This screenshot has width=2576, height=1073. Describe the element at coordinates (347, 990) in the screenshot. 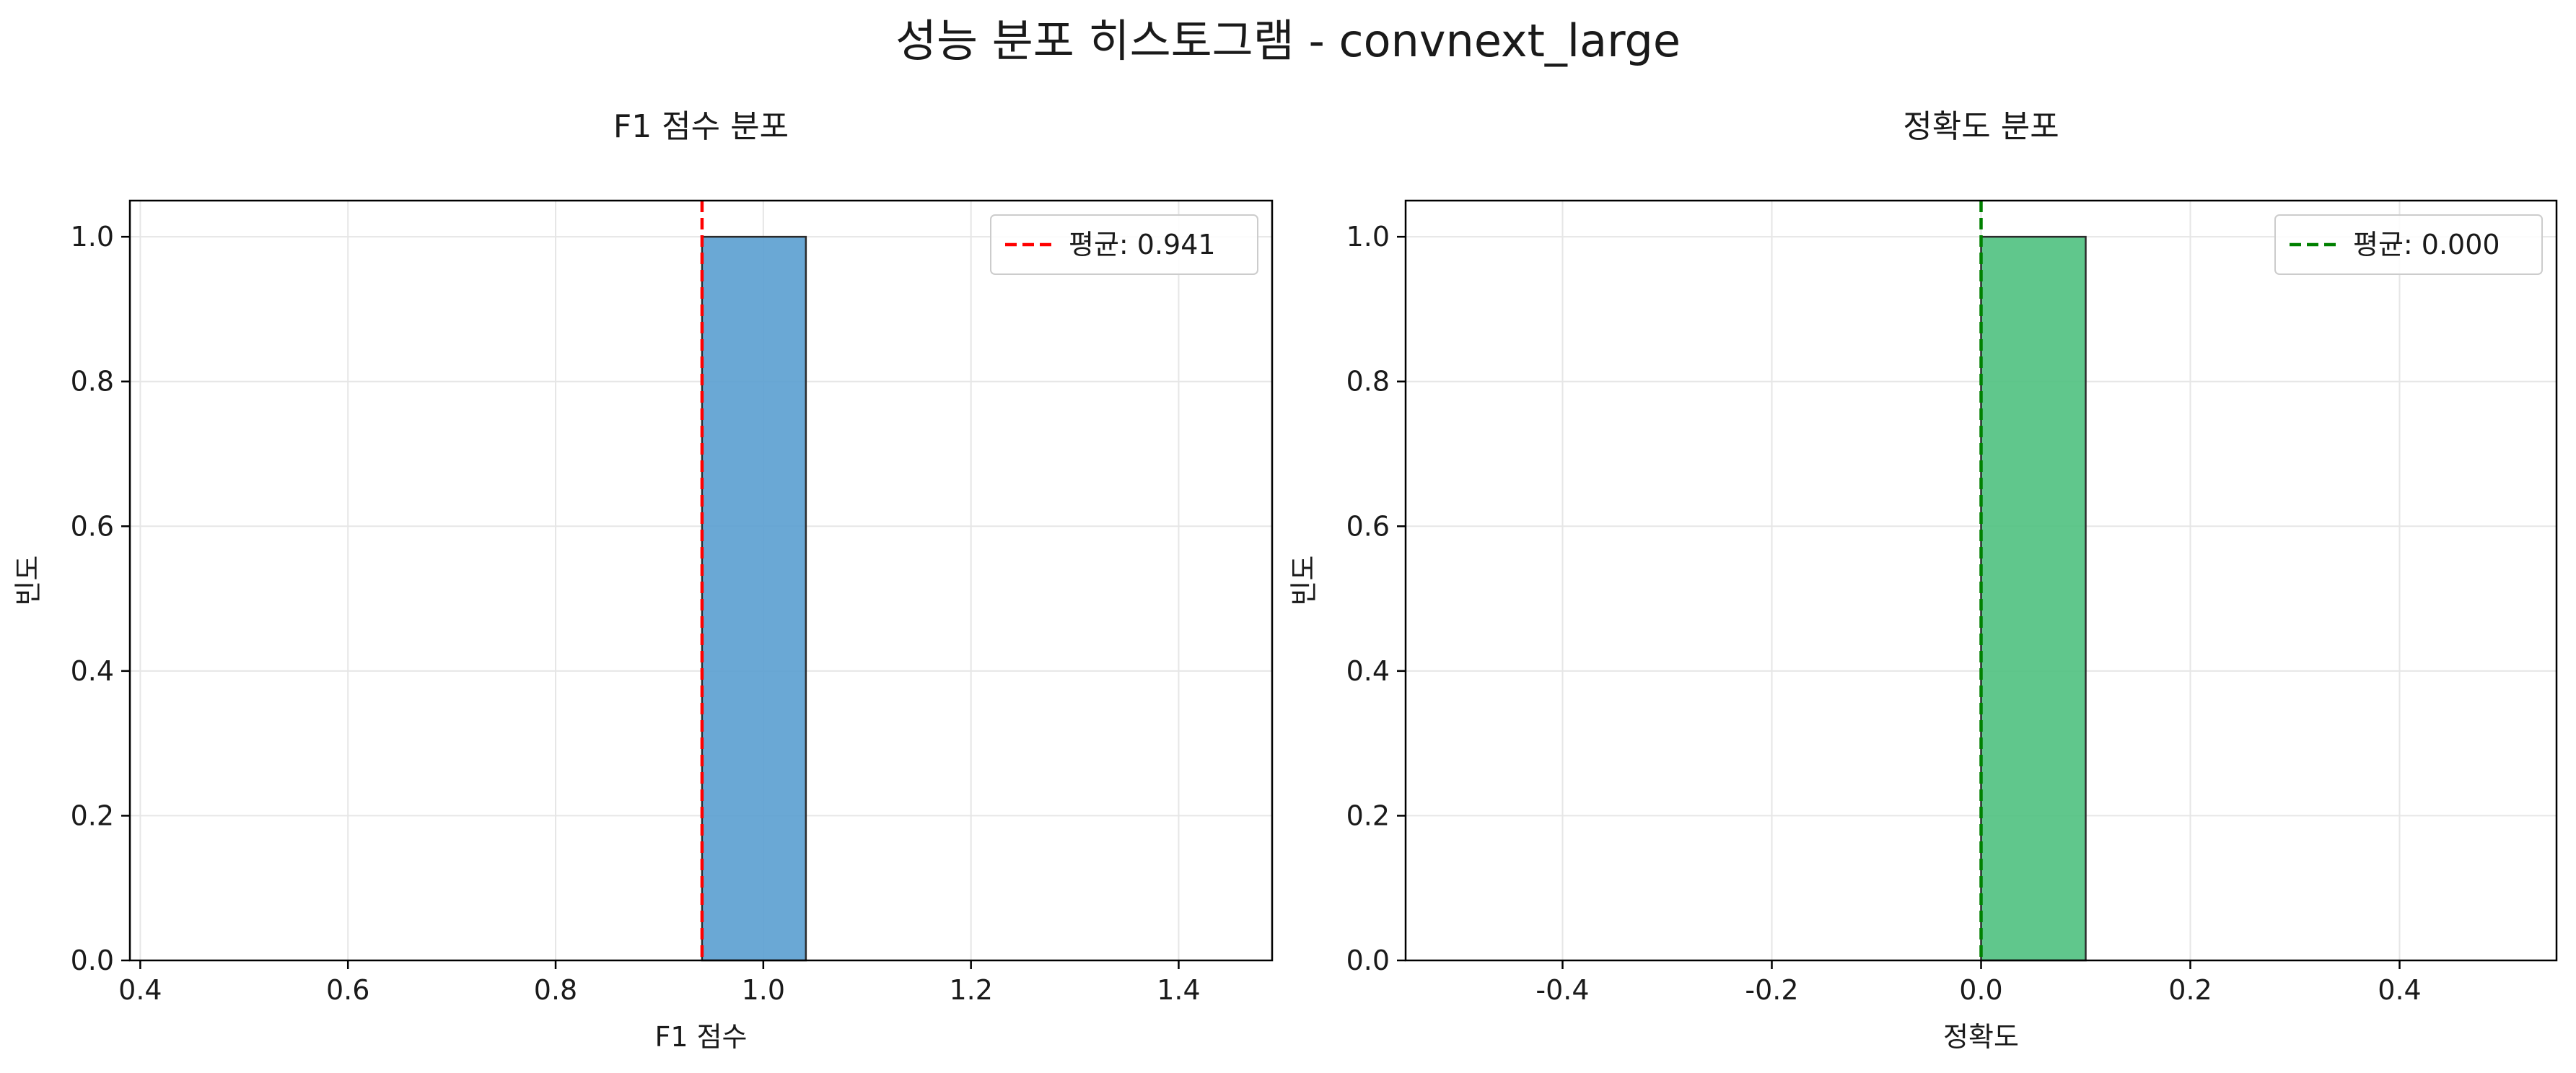

I see `x-tick-label: 0.6` at that location.